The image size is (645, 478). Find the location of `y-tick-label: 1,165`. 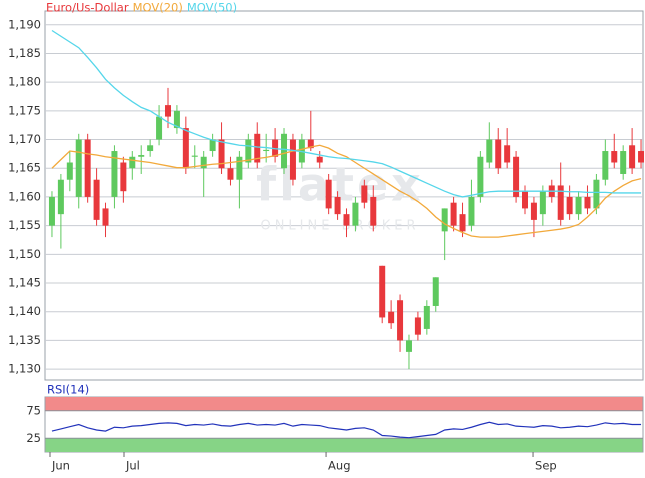

y-tick-label: 1,165 is located at coordinates (24, 168).